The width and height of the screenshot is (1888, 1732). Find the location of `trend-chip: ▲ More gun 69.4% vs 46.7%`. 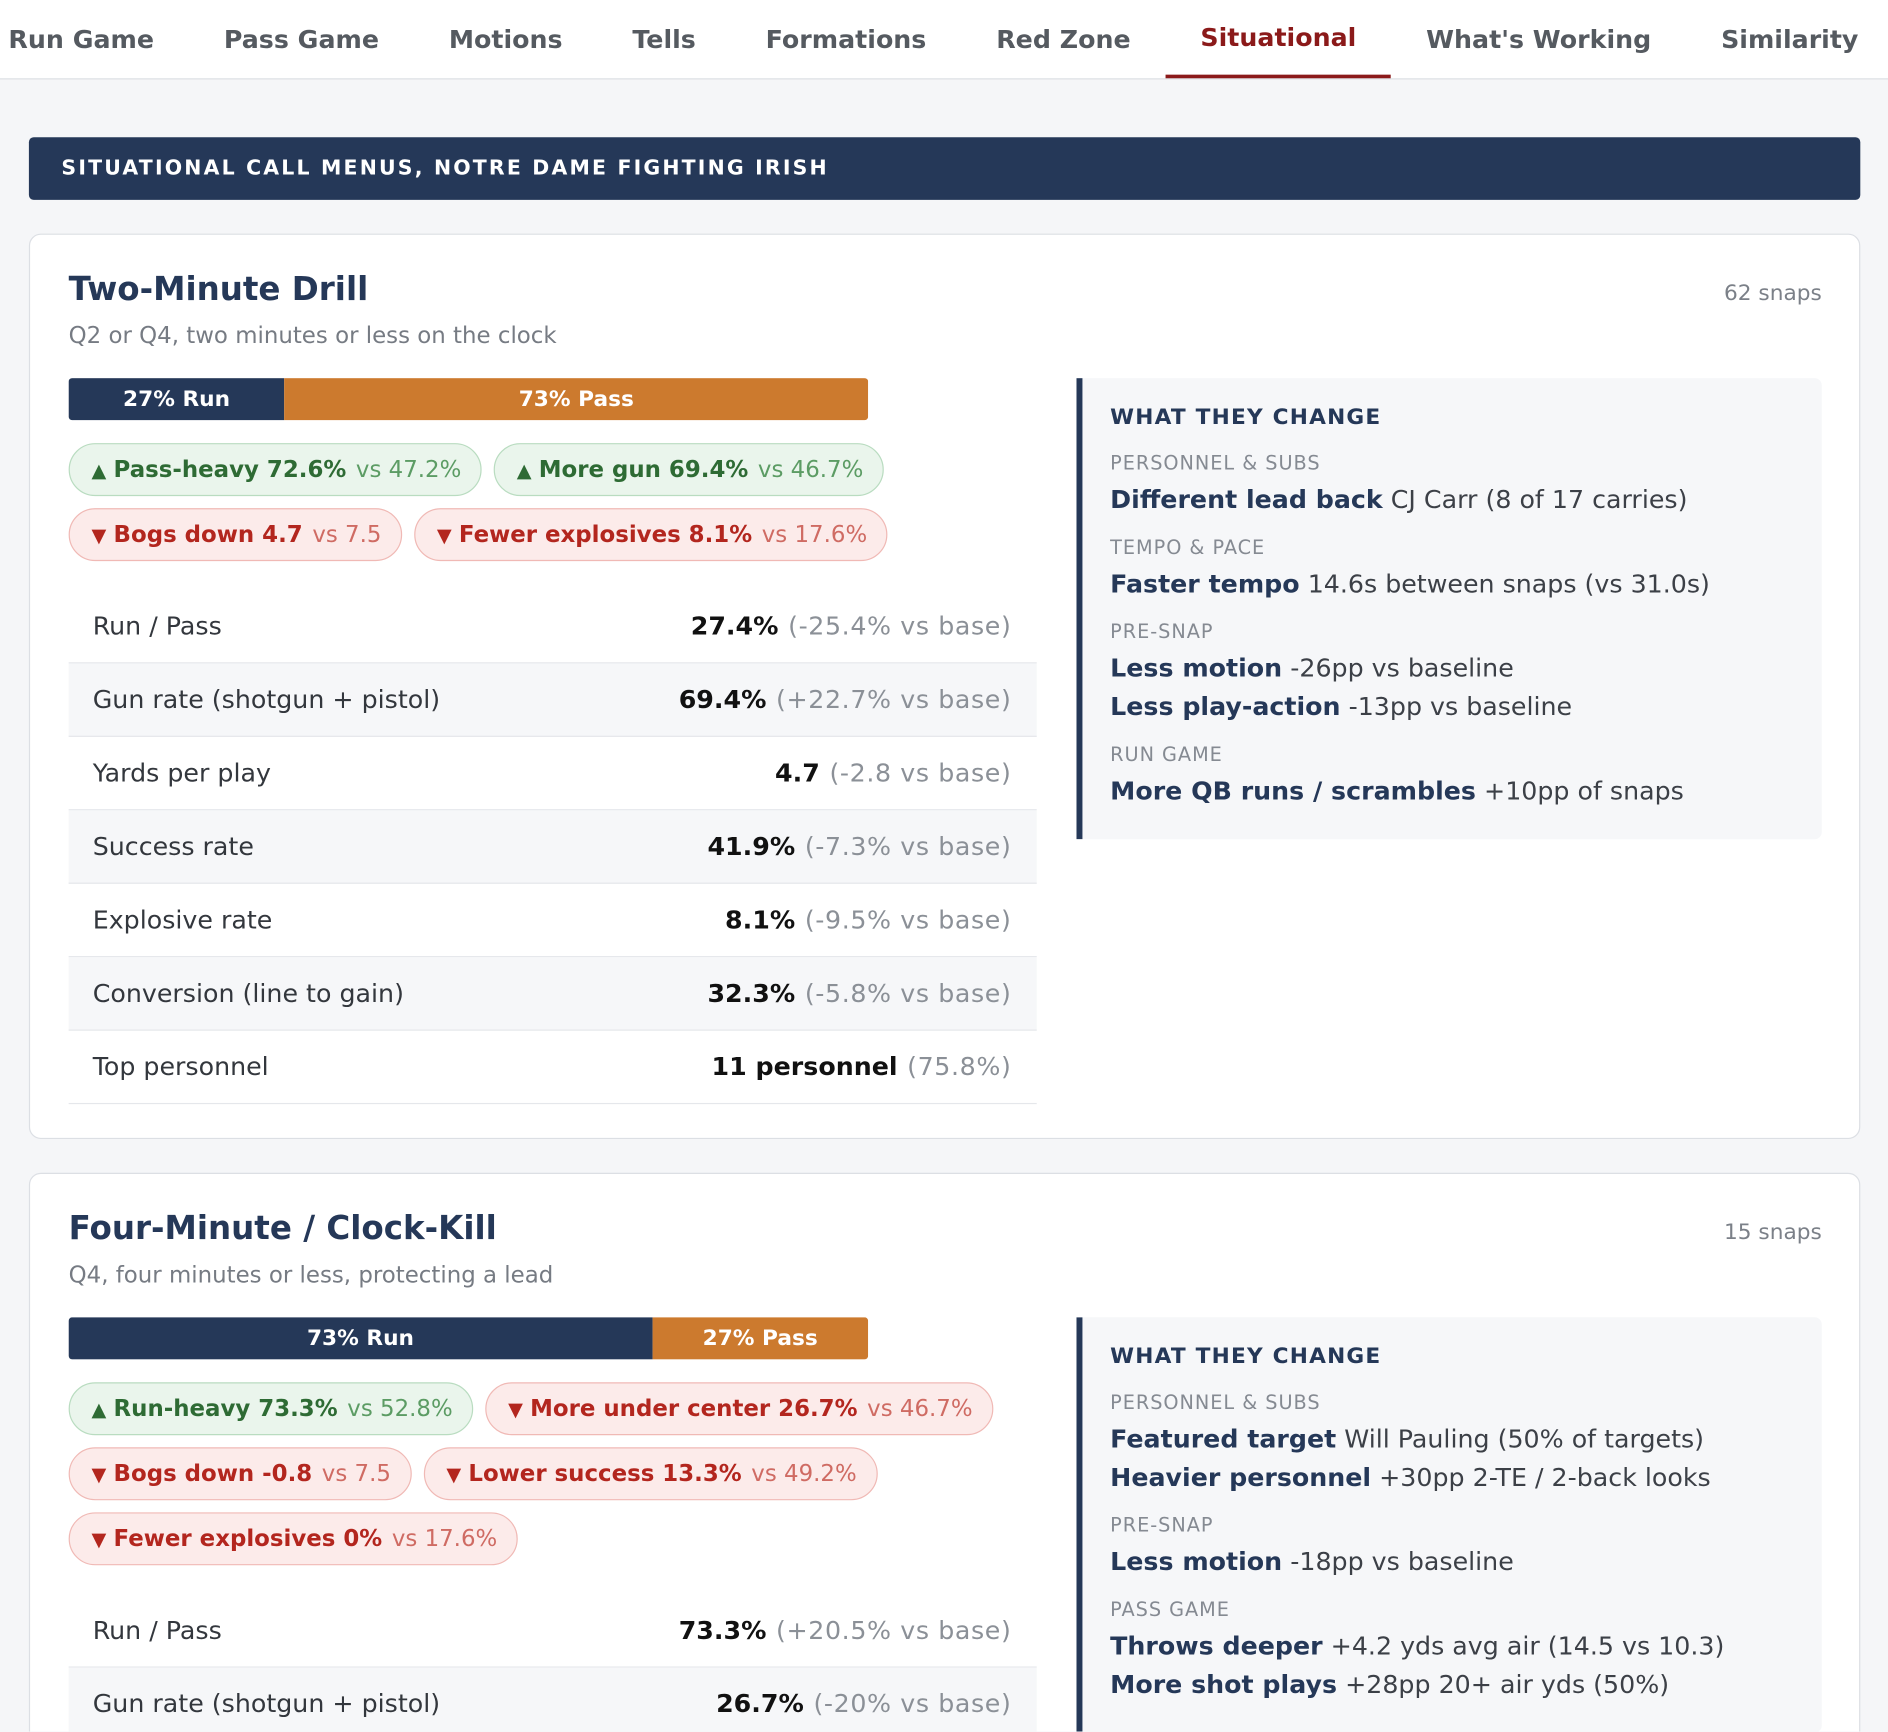

trend-chip: ▲ More gun 69.4% vs 46.7% is located at coordinates (688, 470).